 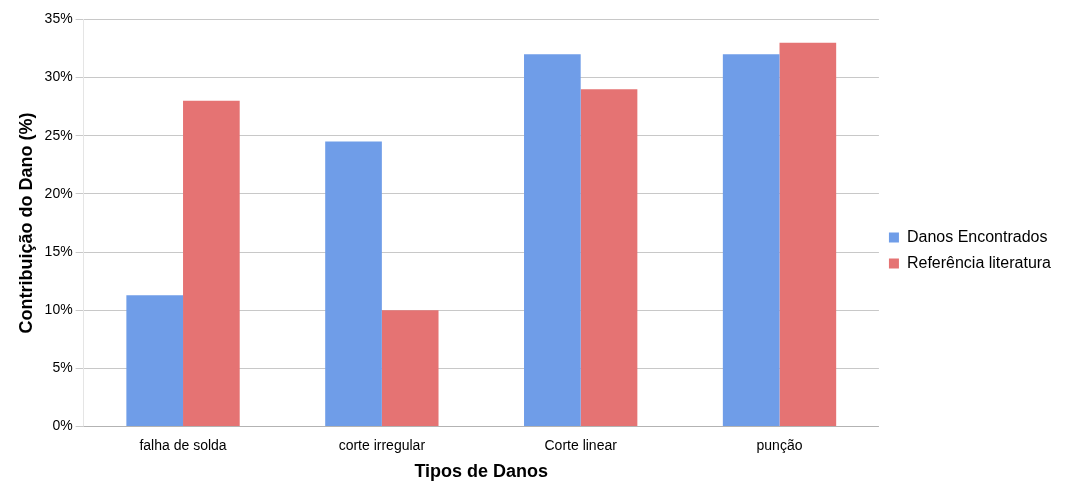 I want to click on x-tick-label: Corte linear, so click(x=581, y=444).